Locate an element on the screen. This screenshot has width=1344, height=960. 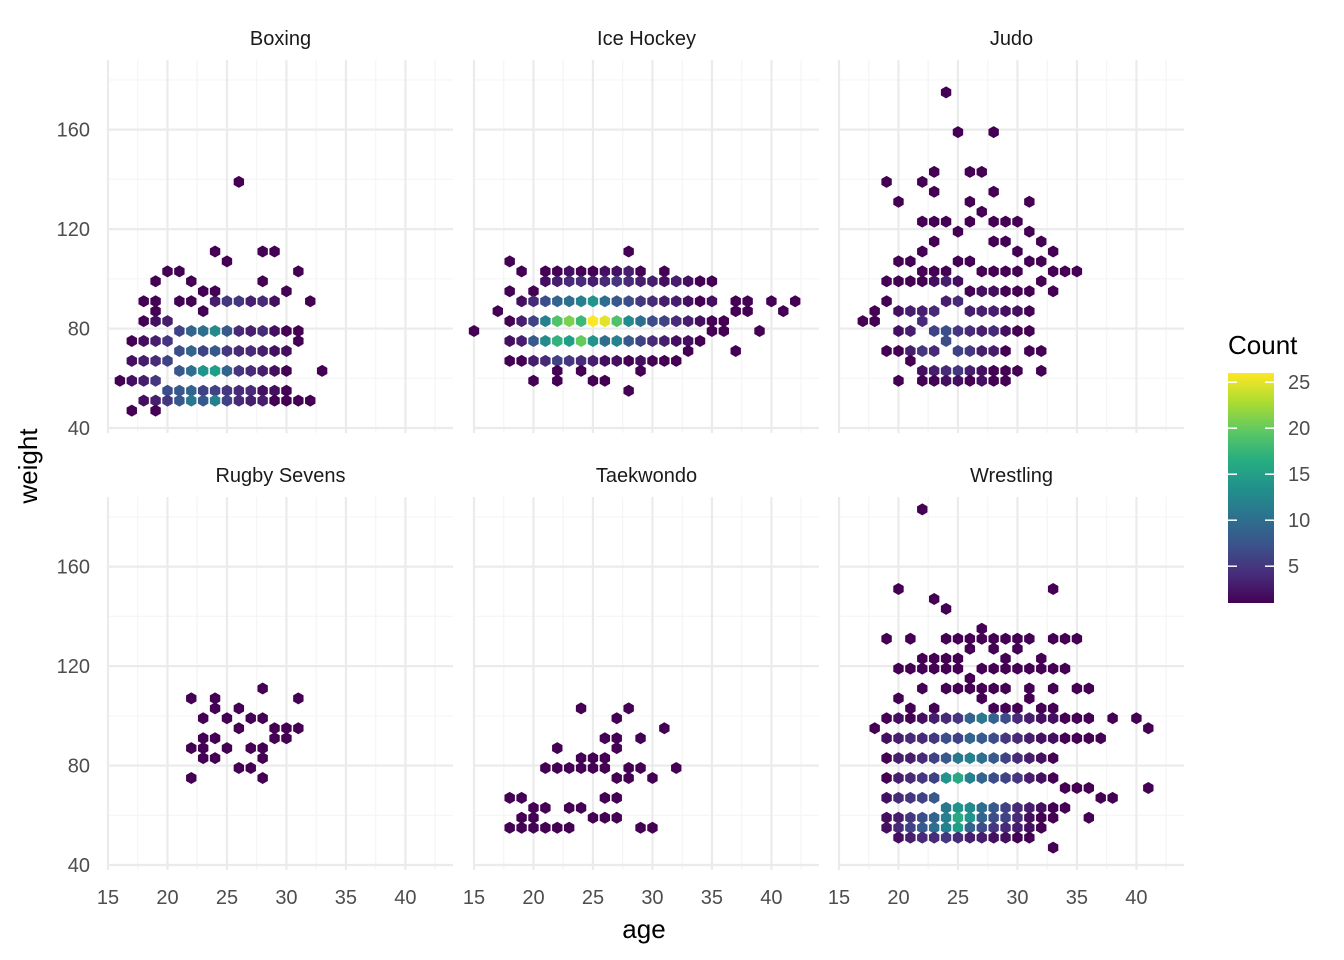
legend-label: 25 is located at coordinates (1299, 383).